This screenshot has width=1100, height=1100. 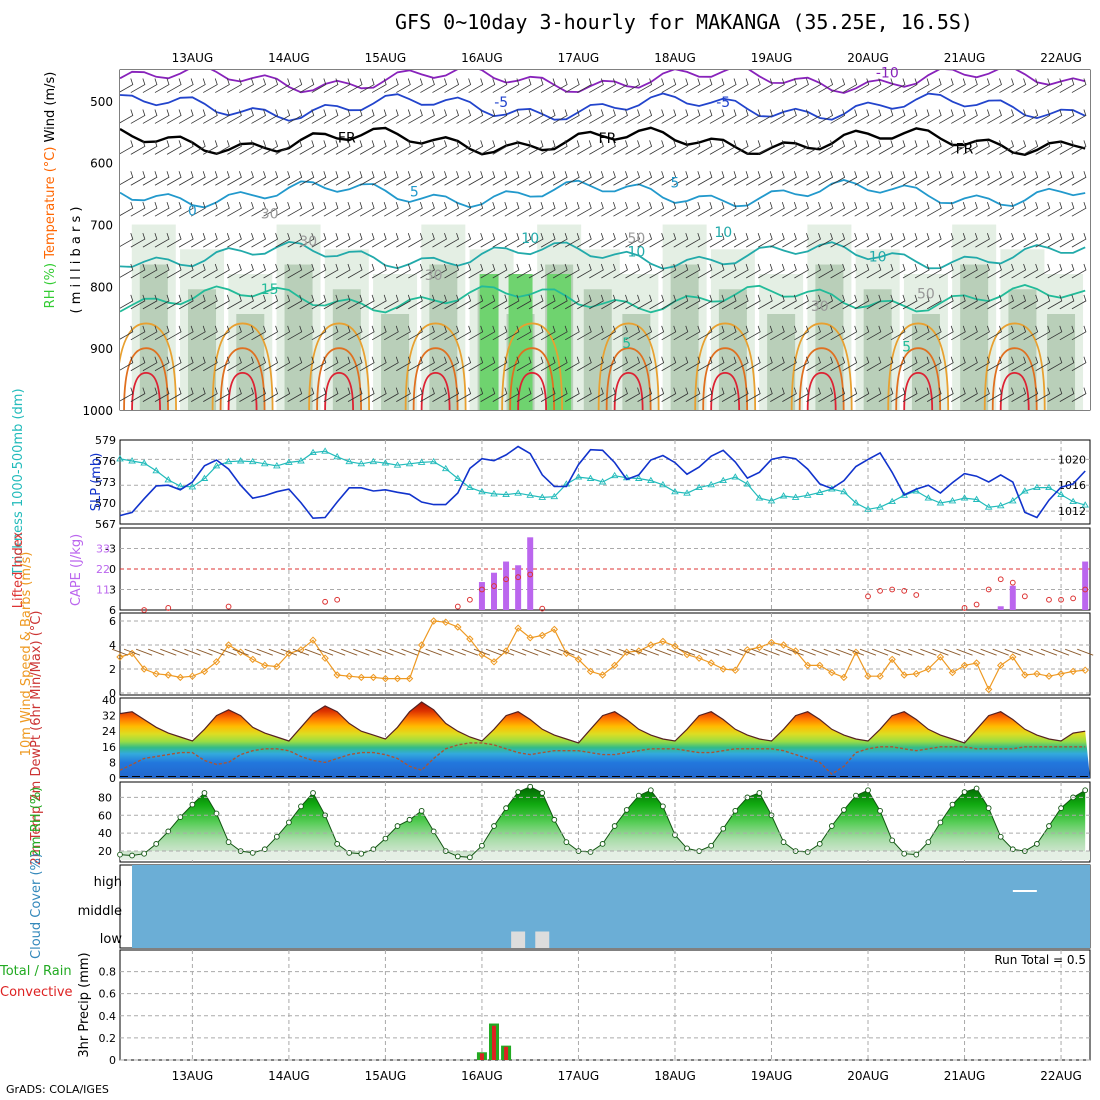 I want to click on cloud-low-bar, so click(x=542, y=939).